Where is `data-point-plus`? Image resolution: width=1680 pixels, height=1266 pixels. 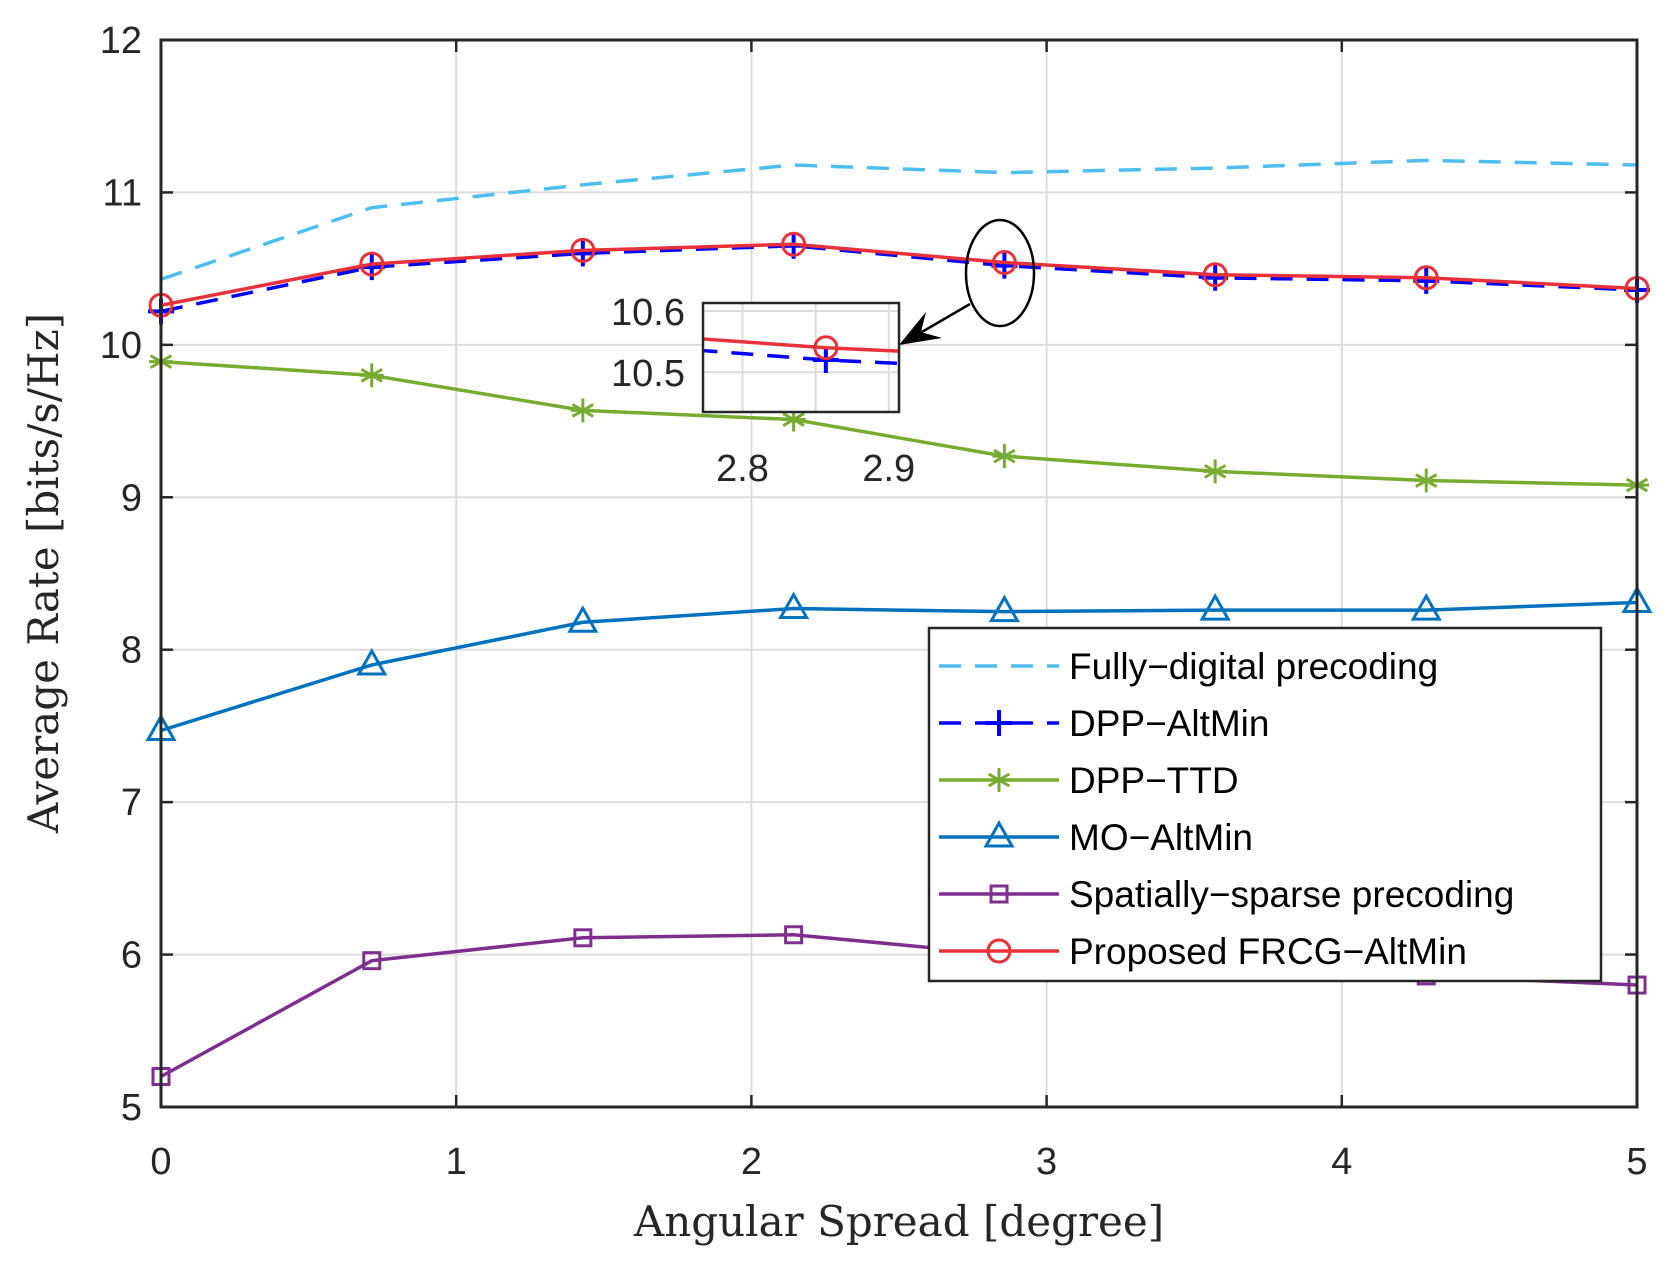
data-point-plus is located at coordinates (999, 723).